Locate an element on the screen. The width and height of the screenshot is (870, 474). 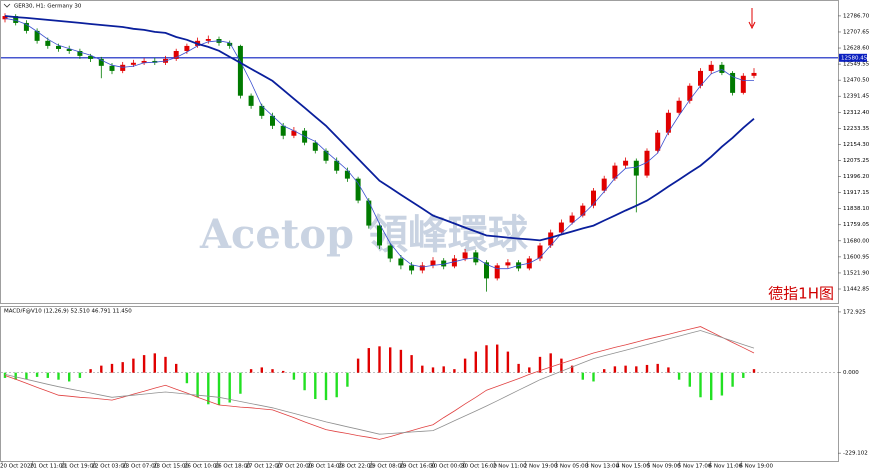
symbol-icon is located at coordinates (7, 5).